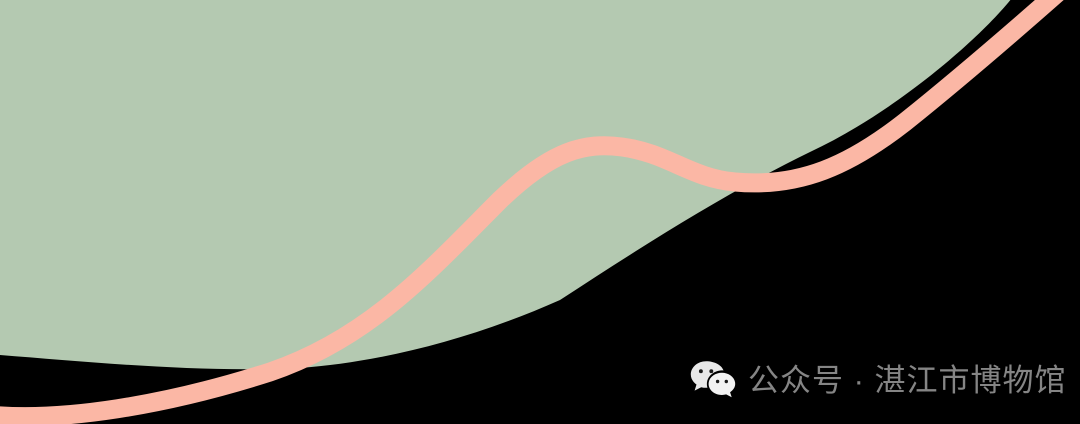  I want to click on wechat-credit: 公众号 · 湛江市博物馆, so click(878, 380).